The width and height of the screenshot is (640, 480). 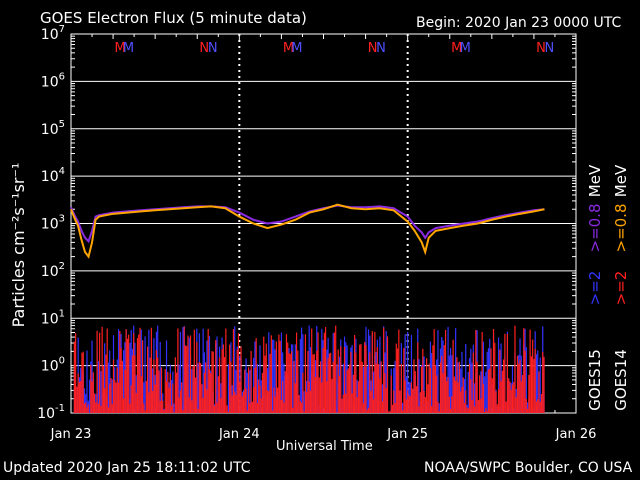 I want to click on chart-title: GOES Electron Flux (5 minute data), so click(x=173, y=18).